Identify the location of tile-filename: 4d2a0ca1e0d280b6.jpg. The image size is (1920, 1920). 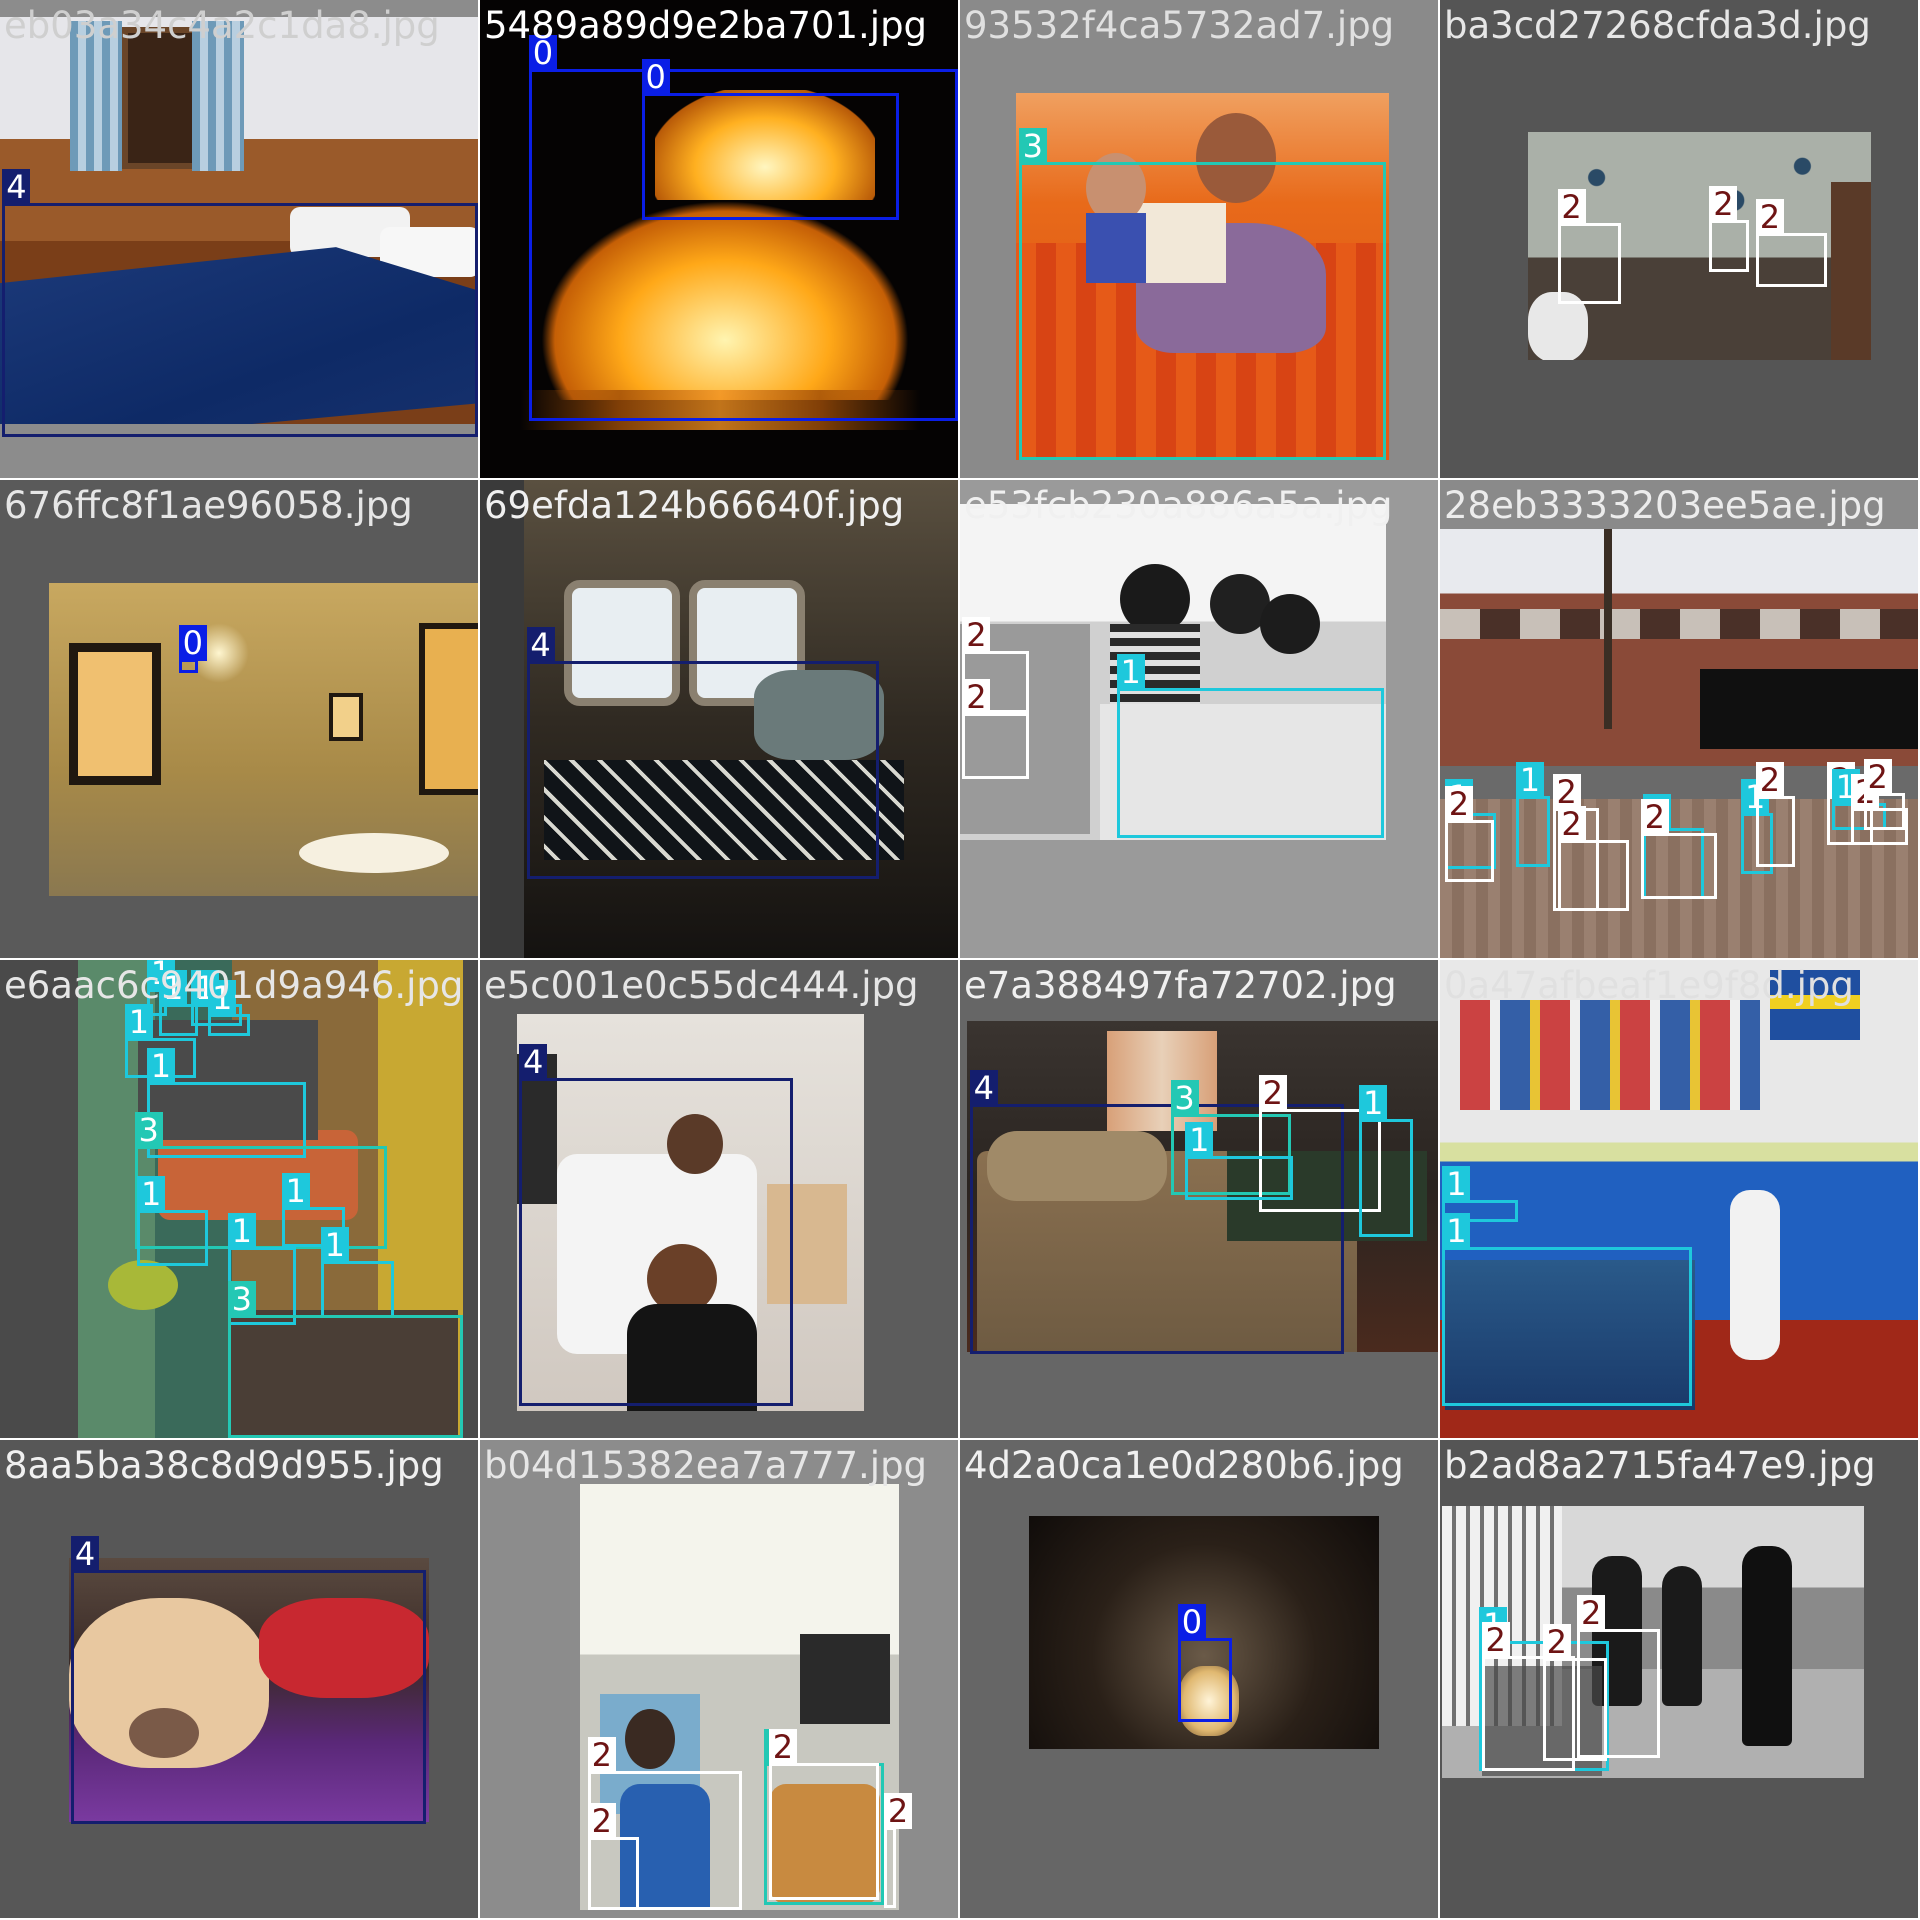
(1184, 1465).